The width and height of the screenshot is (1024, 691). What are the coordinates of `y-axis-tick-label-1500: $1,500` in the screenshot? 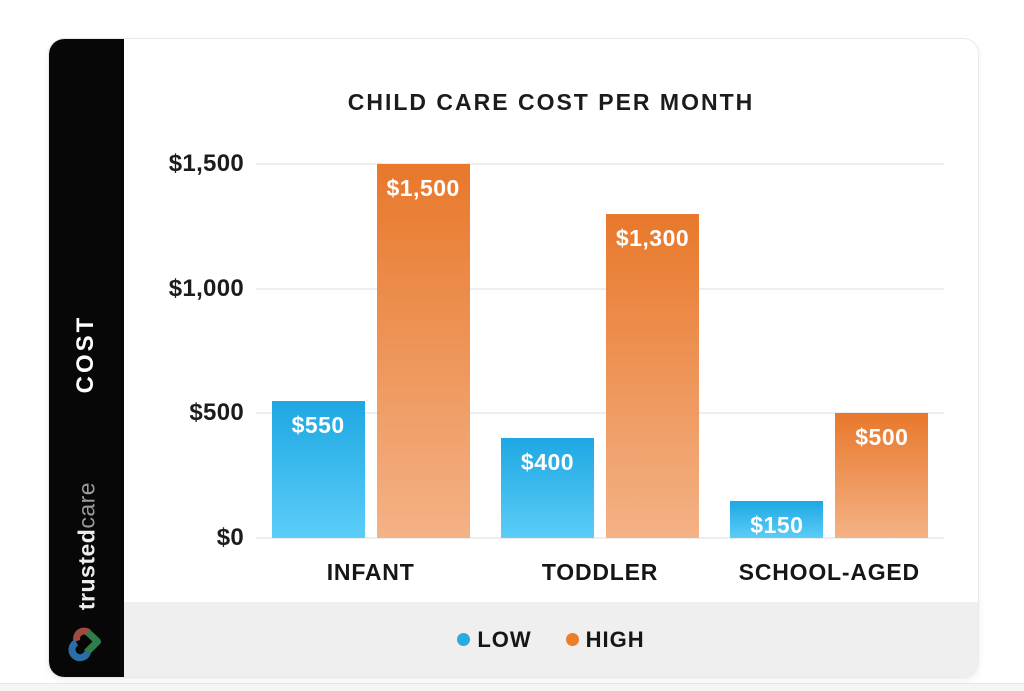 It's located at (206, 163).